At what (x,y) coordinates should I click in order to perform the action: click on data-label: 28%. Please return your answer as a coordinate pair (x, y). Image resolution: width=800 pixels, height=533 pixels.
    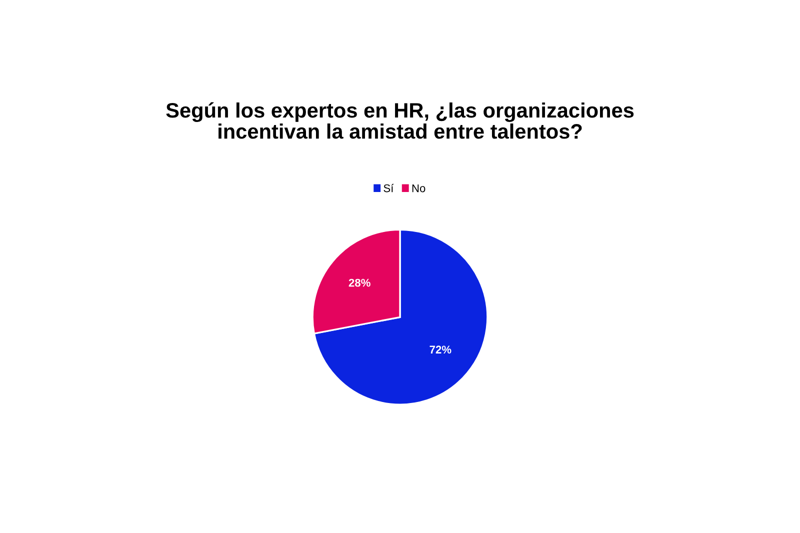
    Looking at the image, I should click on (359, 282).